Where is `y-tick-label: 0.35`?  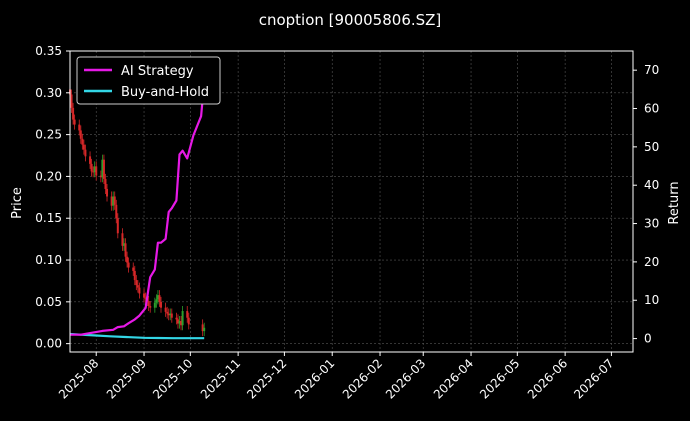 y-tick-label: 0.35 is located at coordinates (48, 51).